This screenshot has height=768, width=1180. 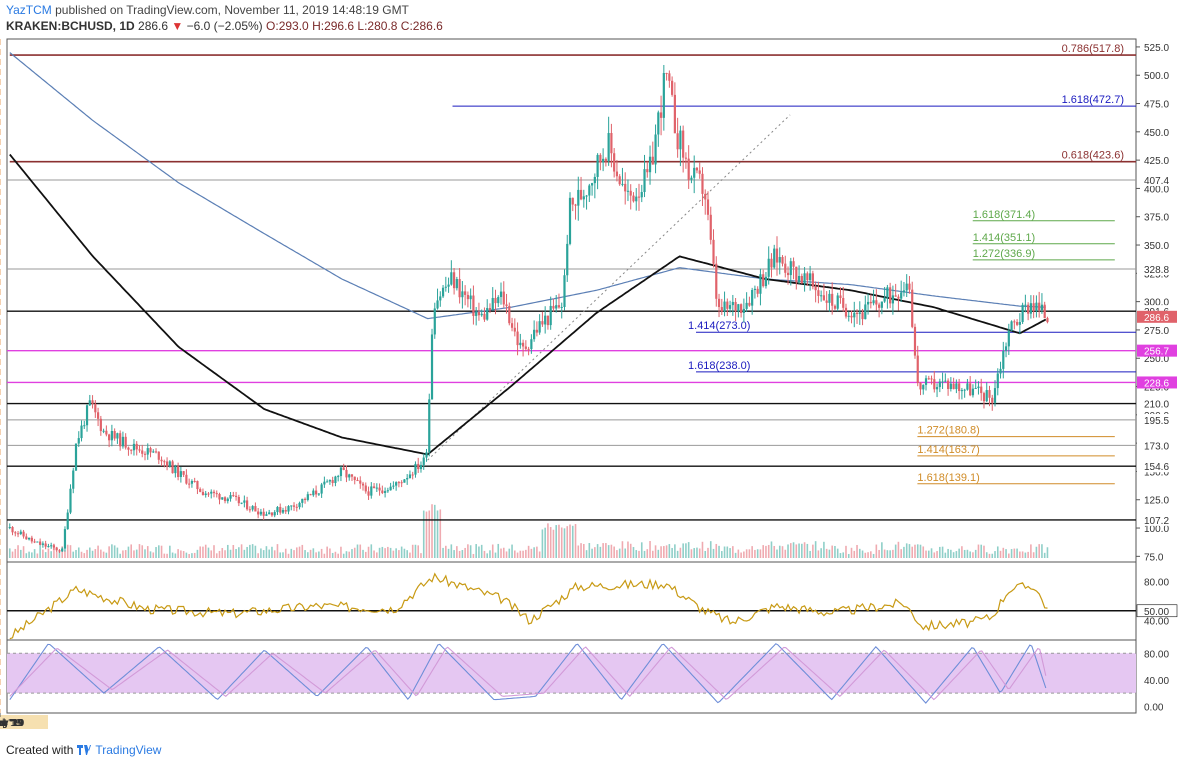 What do you see at coordinates (1156, 501) in the screenshot?
I see `price-tick-label: 125.0` at bounding box center [1156, 501].